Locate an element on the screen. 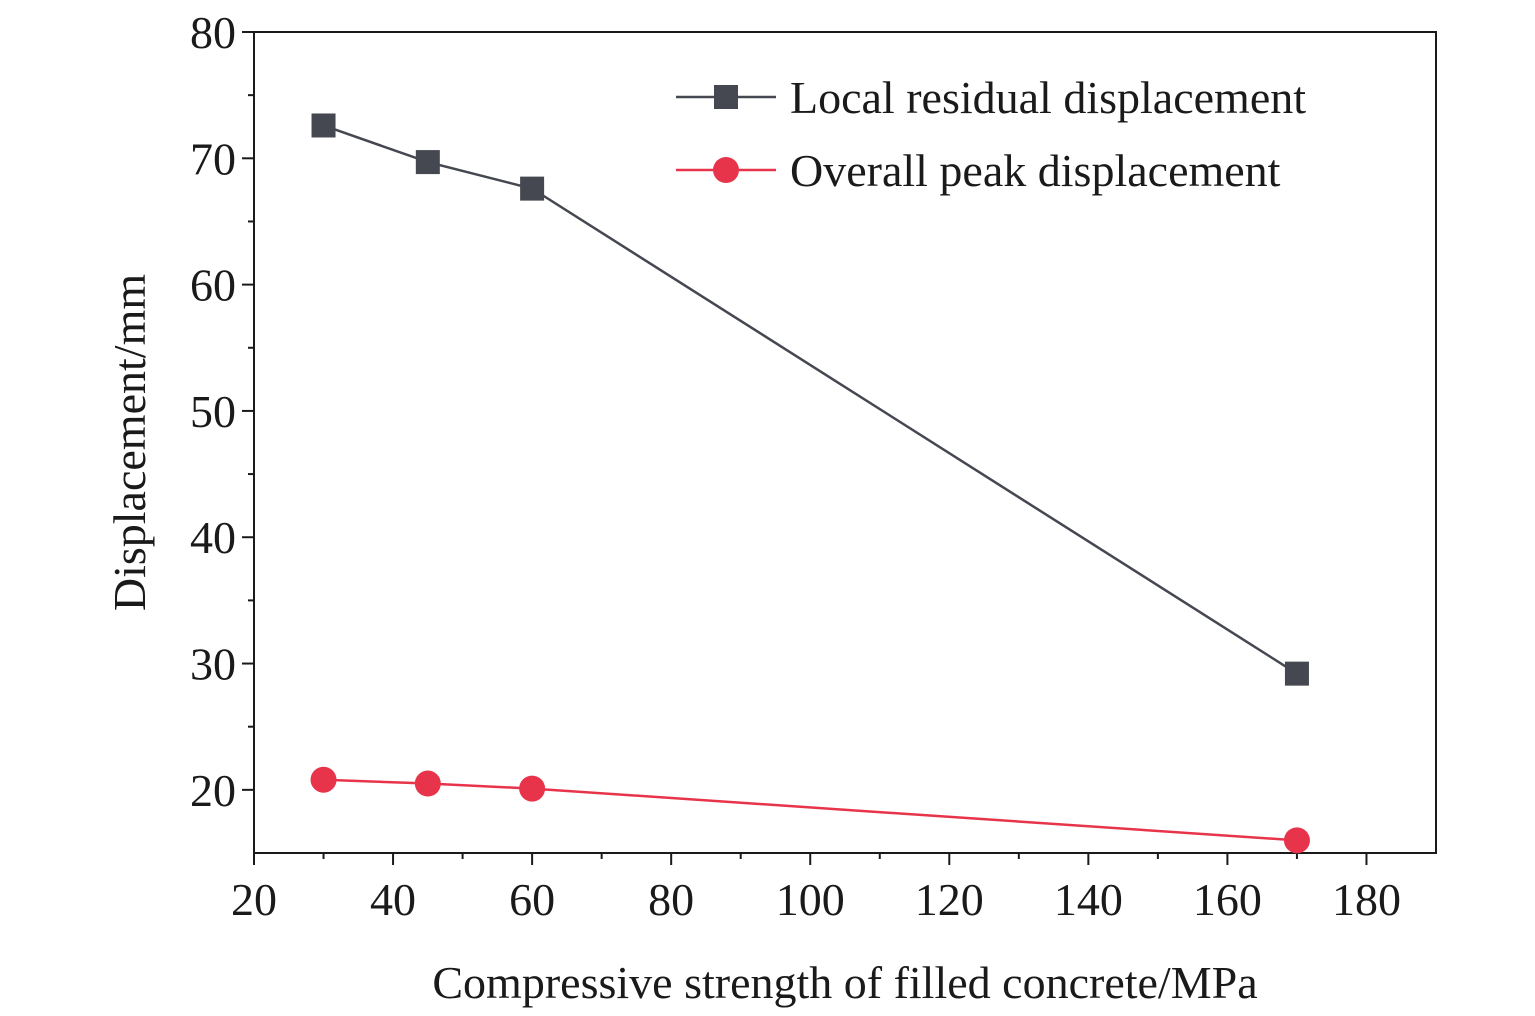  x-tick-label: 20 is located at coordinates (254, 899).